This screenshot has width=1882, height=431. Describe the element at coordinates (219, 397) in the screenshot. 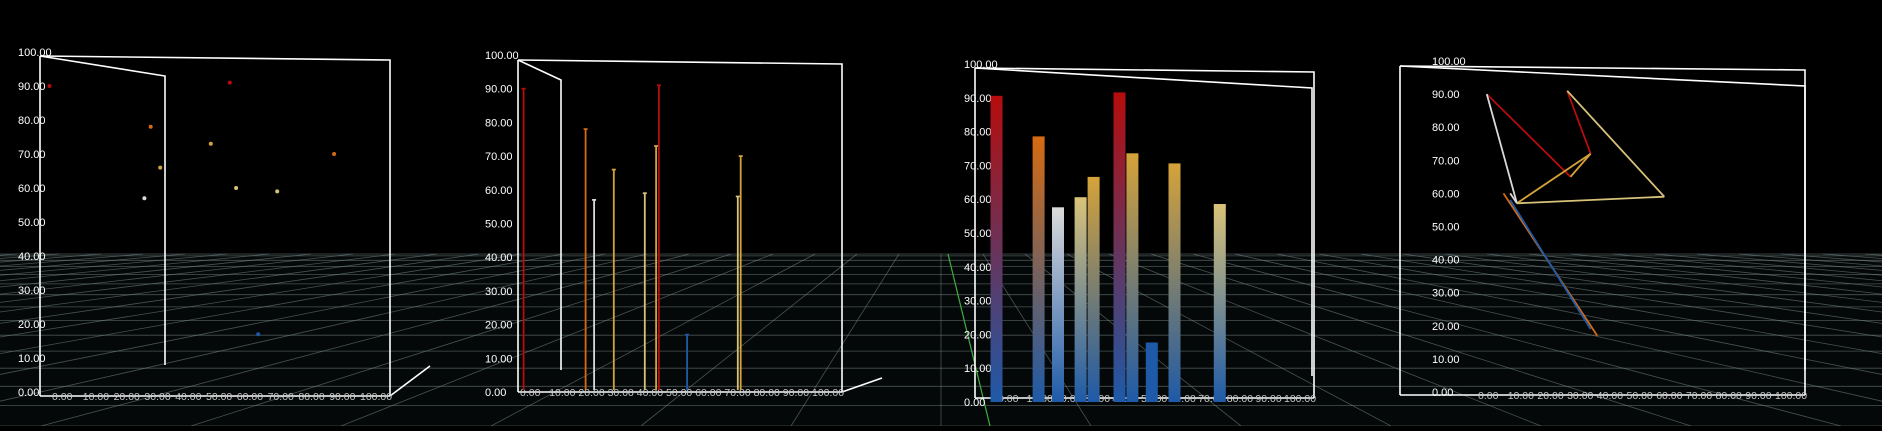

I see `x-tick-label: 50.00` at that location.